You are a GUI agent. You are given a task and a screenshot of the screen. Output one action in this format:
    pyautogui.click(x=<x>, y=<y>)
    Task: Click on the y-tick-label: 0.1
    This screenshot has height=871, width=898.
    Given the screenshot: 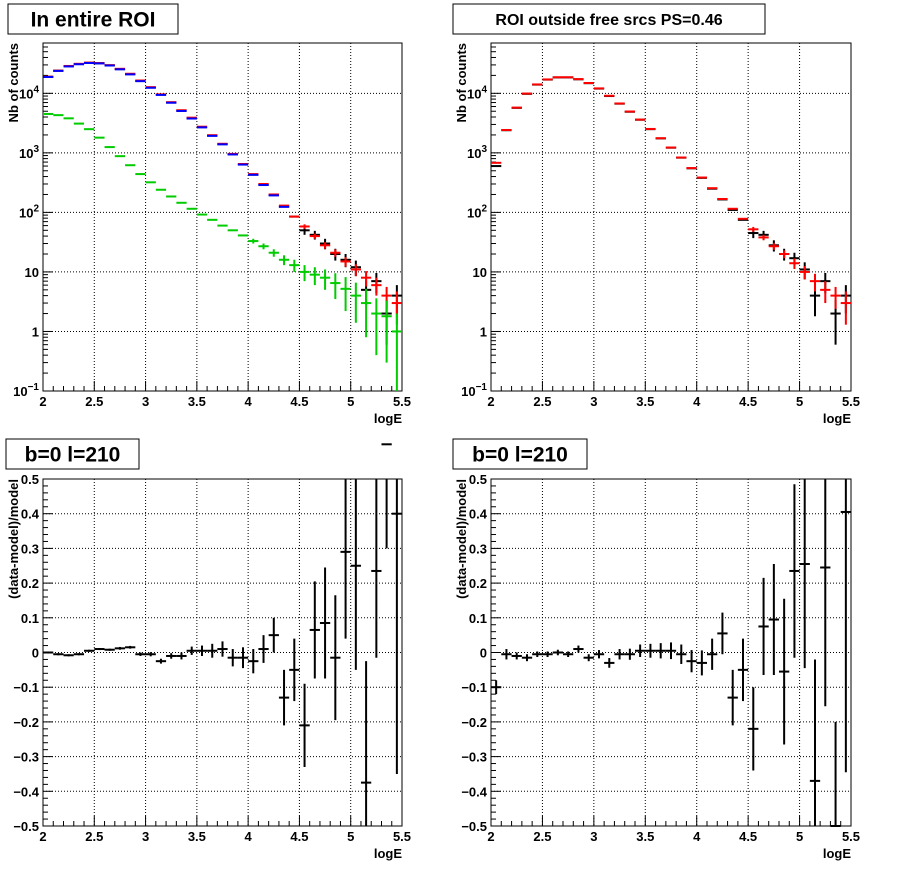 What is the action you would take?
    pyautogui.click(x=30, y=618)
    